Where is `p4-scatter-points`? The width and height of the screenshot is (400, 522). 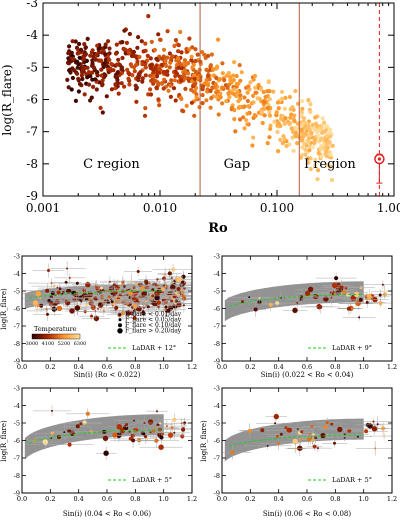
p4-scatter-points is located at coordinates (307, 436).